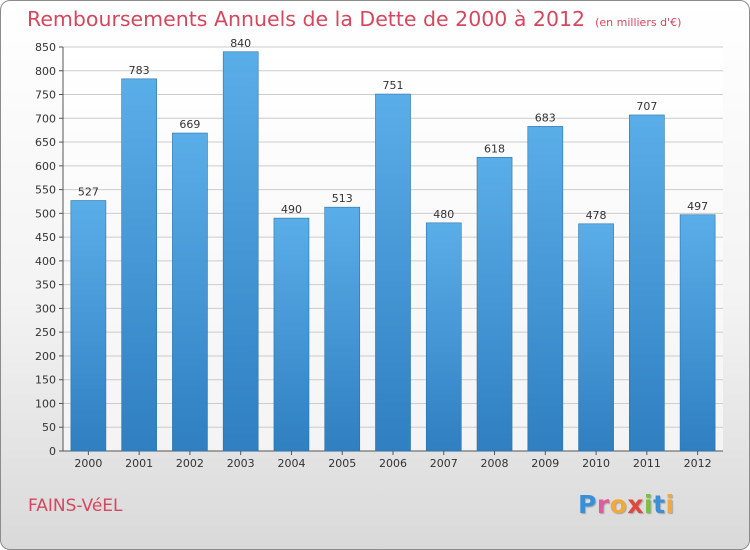 The height and width of the screenshot is (550, 750). What do you see at coordinates (291, 463) in the screenshot?
I see `x-tick-label: 2004` at bounding box center [291, 463].